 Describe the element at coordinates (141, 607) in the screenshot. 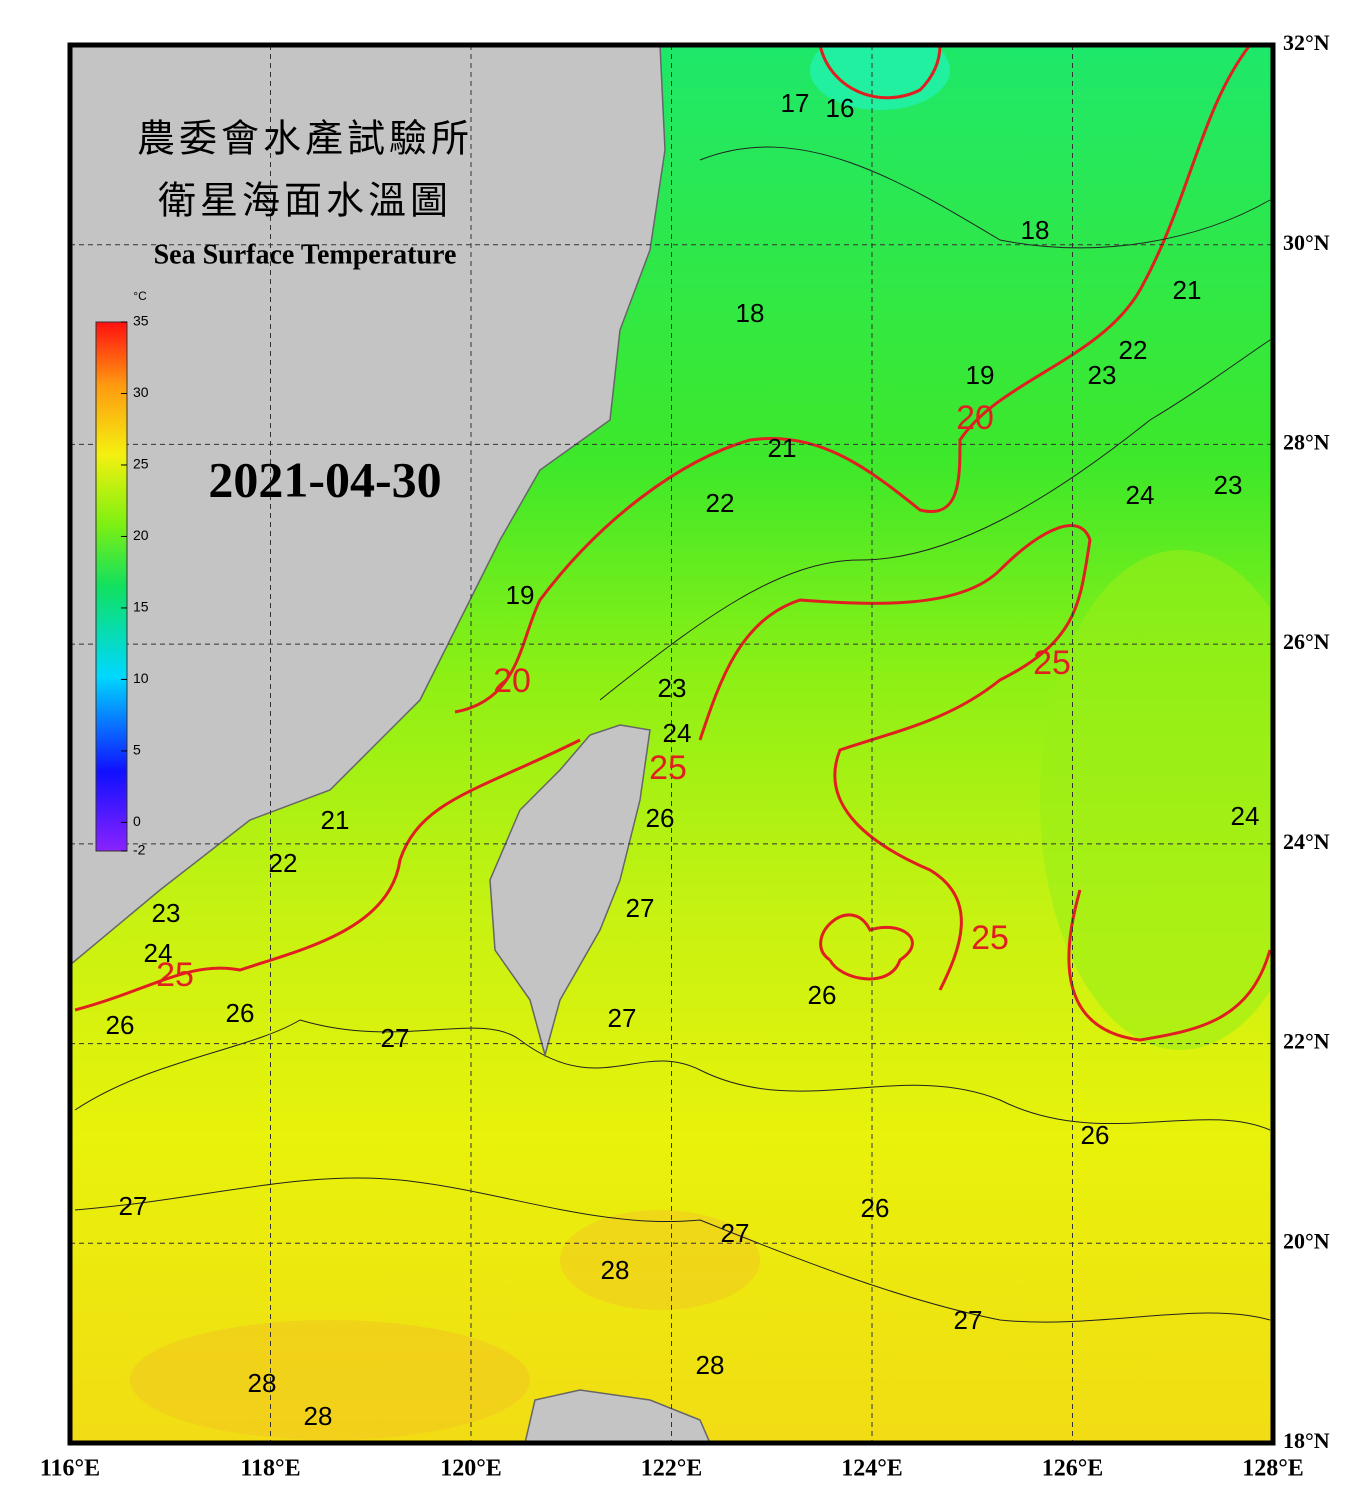

I see `colorbar-tick-label: 15` at that location.